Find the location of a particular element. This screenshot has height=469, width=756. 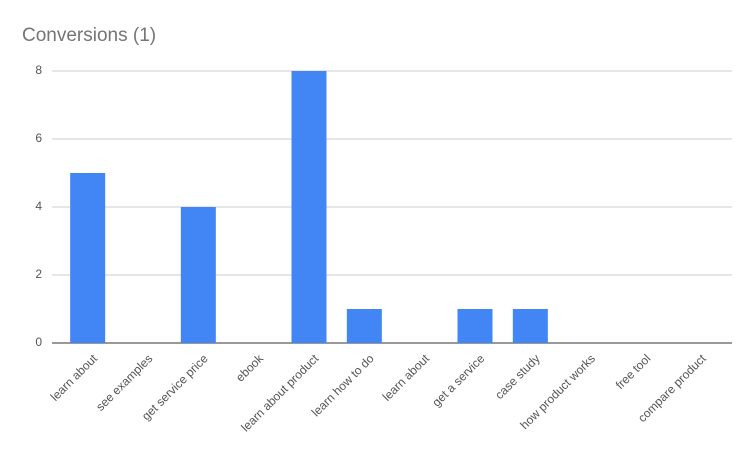

y-tick-label: 8 is located at coordinates (38, 70).